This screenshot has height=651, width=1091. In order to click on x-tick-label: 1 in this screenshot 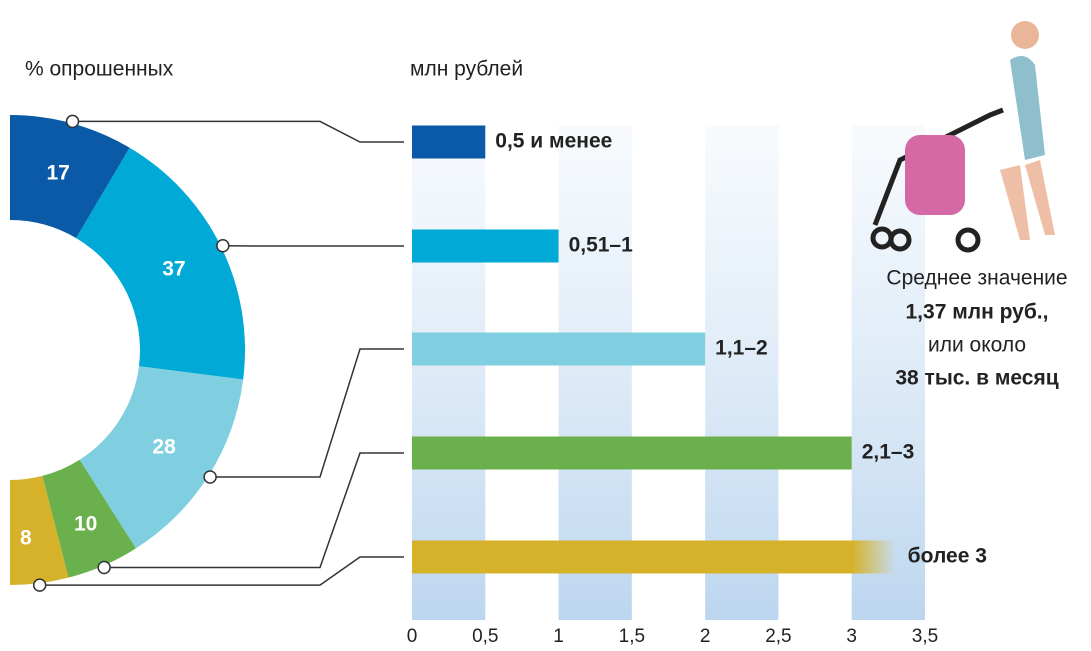, I will do `click(558, 636)`.